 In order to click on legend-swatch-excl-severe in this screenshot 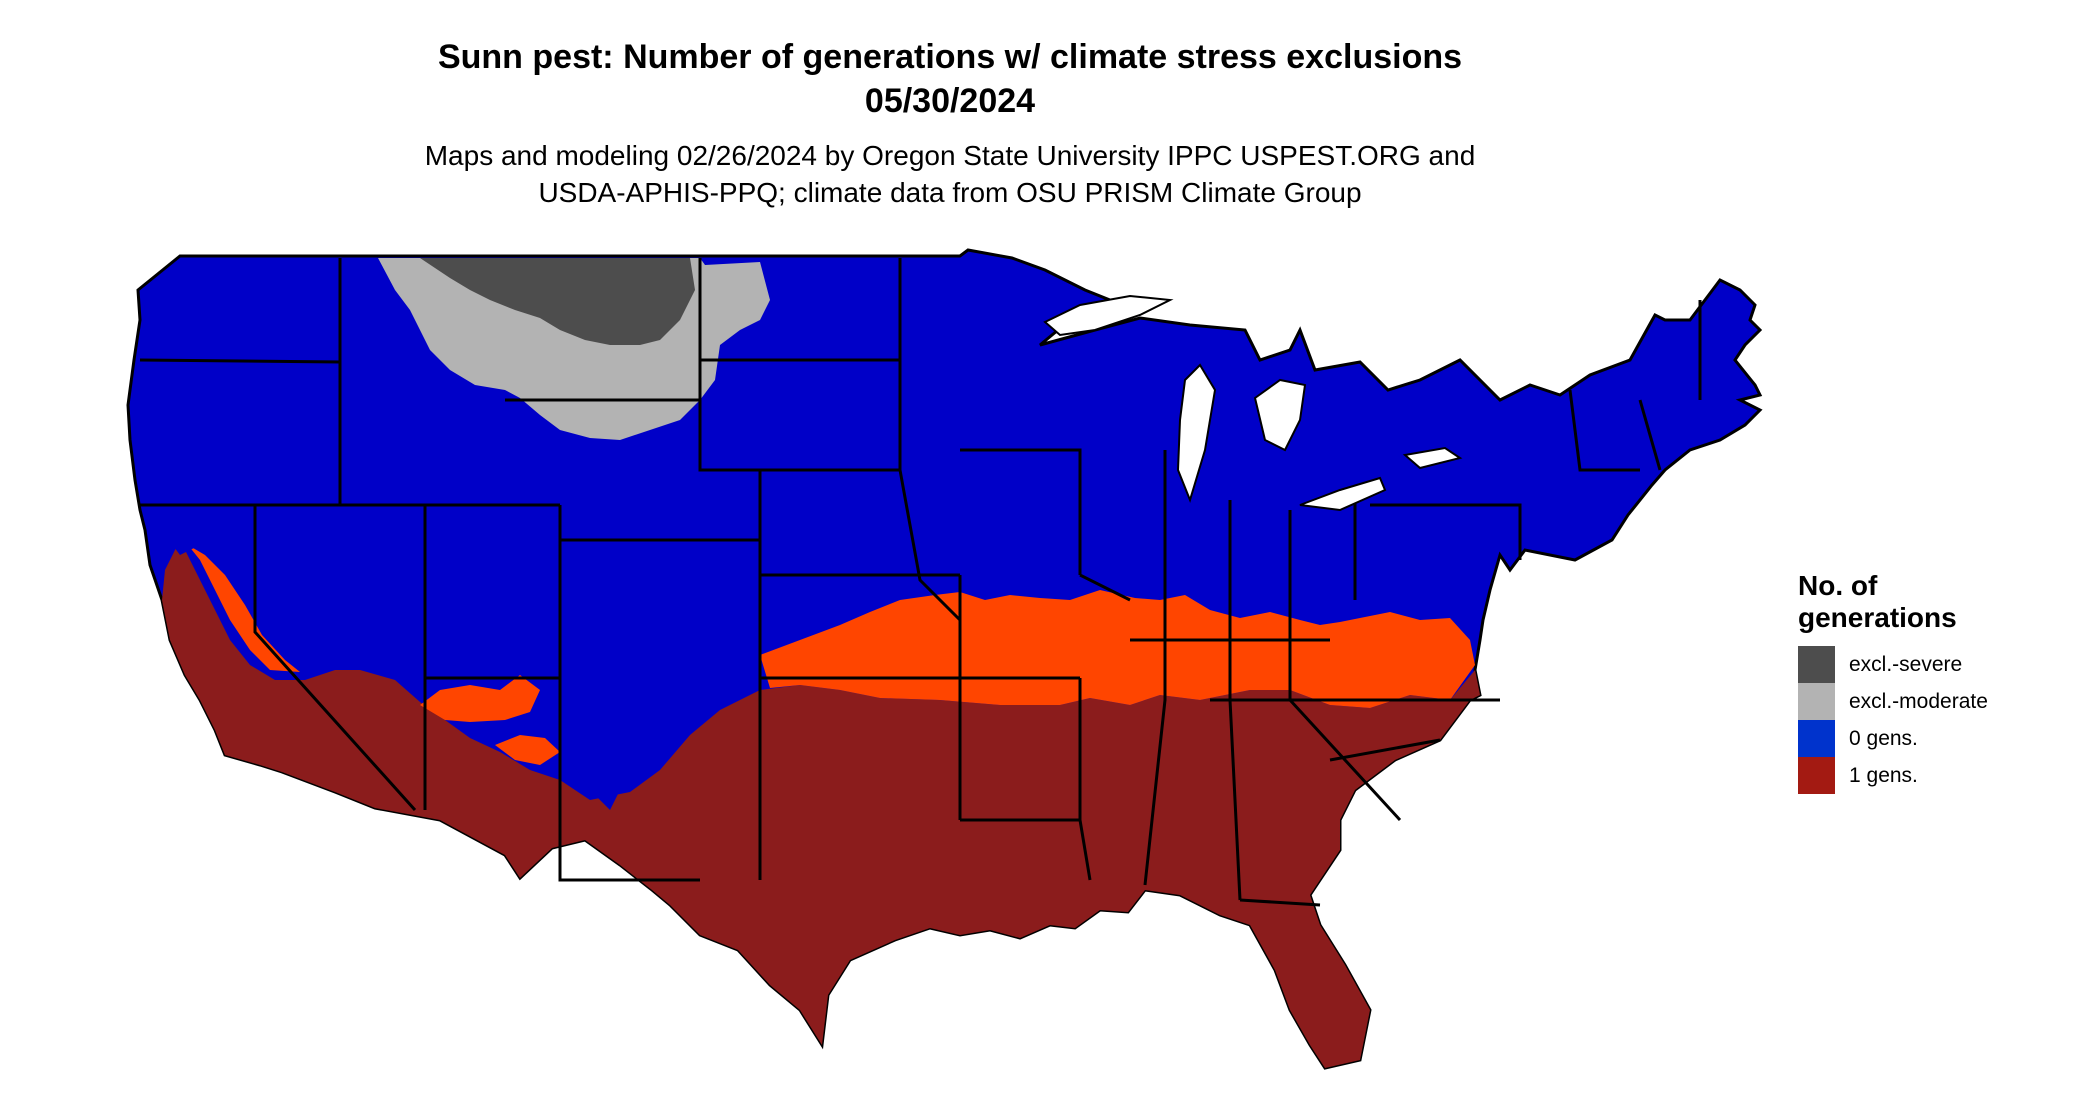, I will do `click(1816, 664)`.